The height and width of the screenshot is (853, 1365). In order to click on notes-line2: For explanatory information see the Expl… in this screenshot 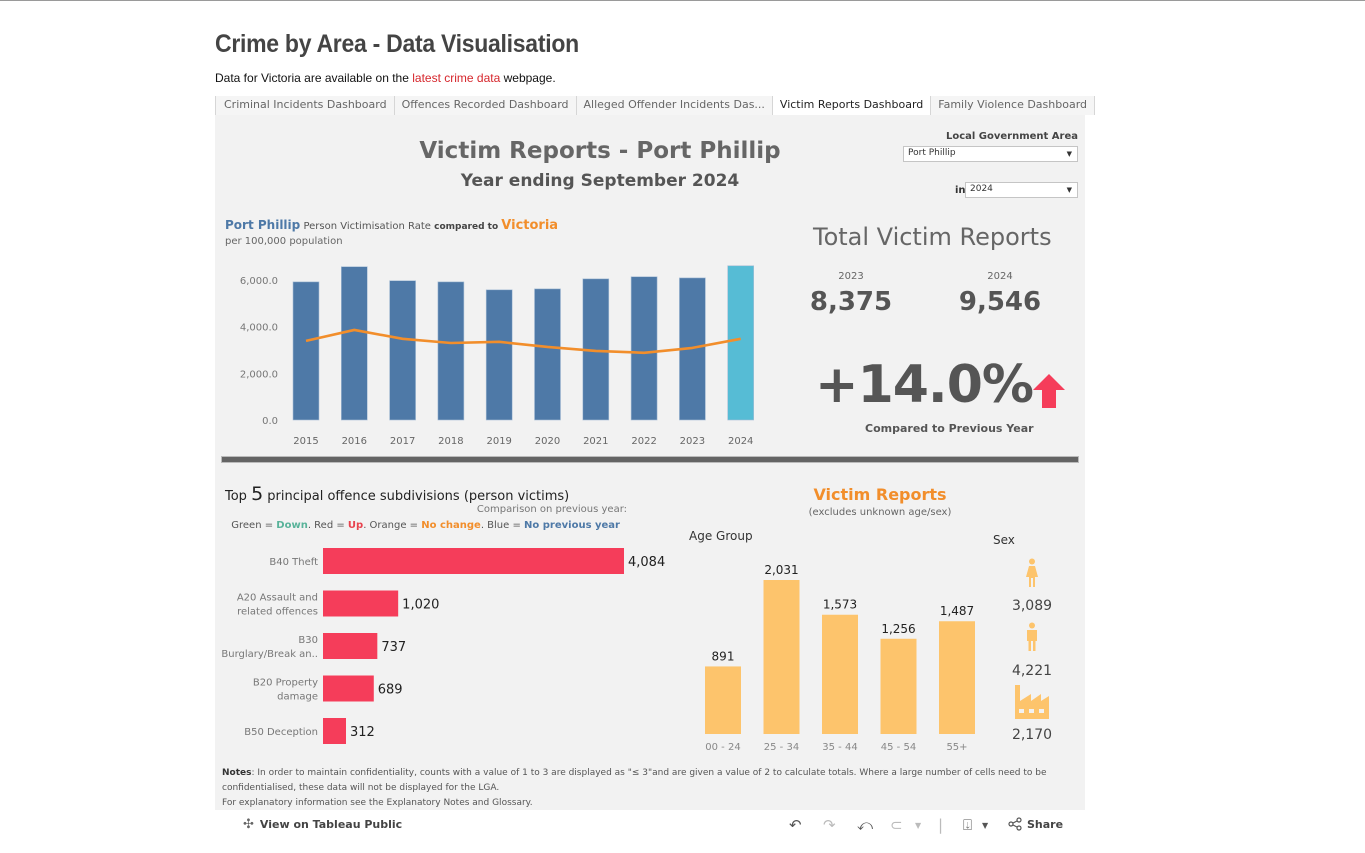, I will do `click(377, 803)`.